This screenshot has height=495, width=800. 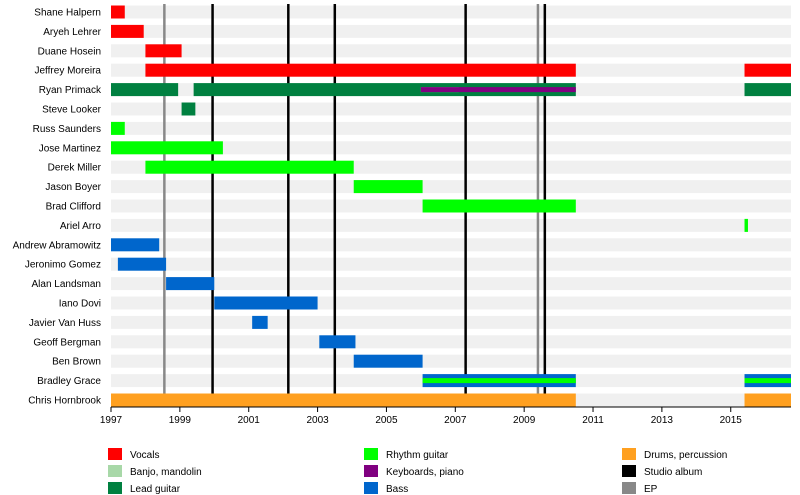 I want to click on x-tick-label: 2011, so click(x=593, y=420).